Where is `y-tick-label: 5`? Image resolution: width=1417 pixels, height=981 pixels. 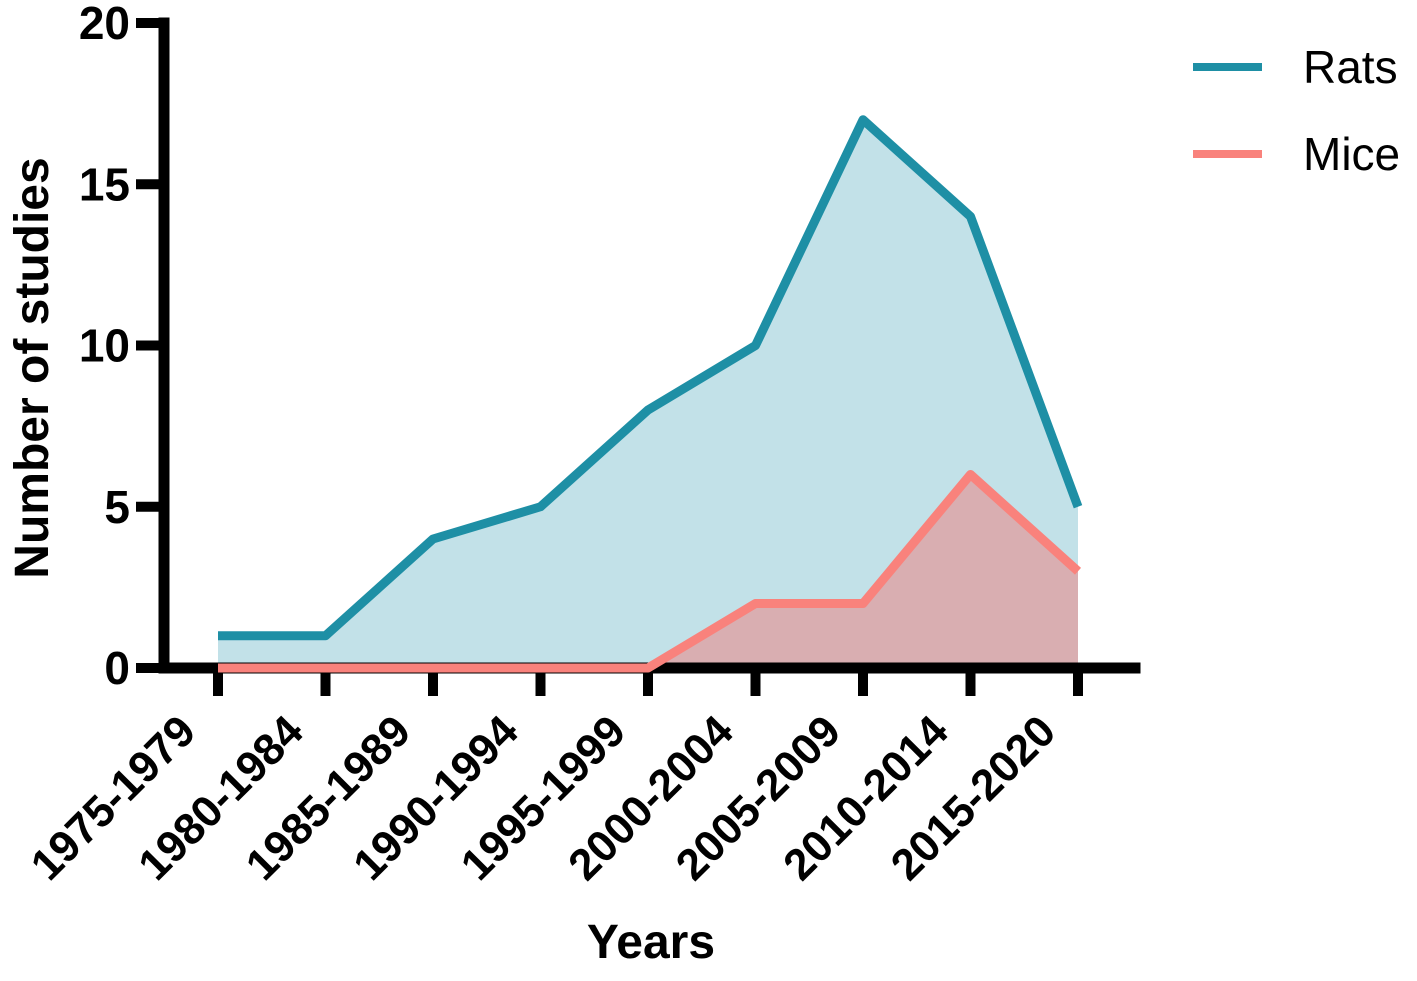 y-tick-label: 5 is located at coordinates (117, 507).